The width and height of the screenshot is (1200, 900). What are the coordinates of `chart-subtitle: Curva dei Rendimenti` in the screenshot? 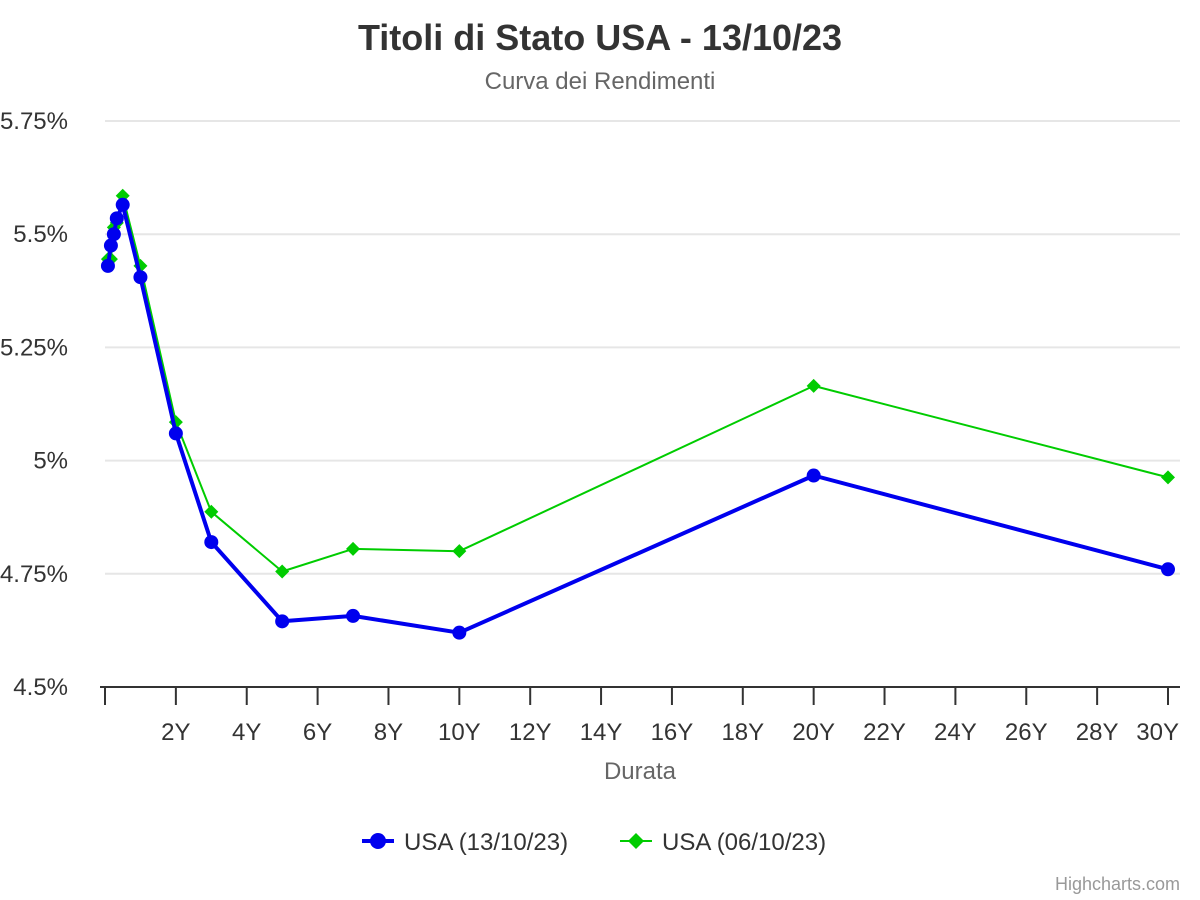 It's located at (600, 81).